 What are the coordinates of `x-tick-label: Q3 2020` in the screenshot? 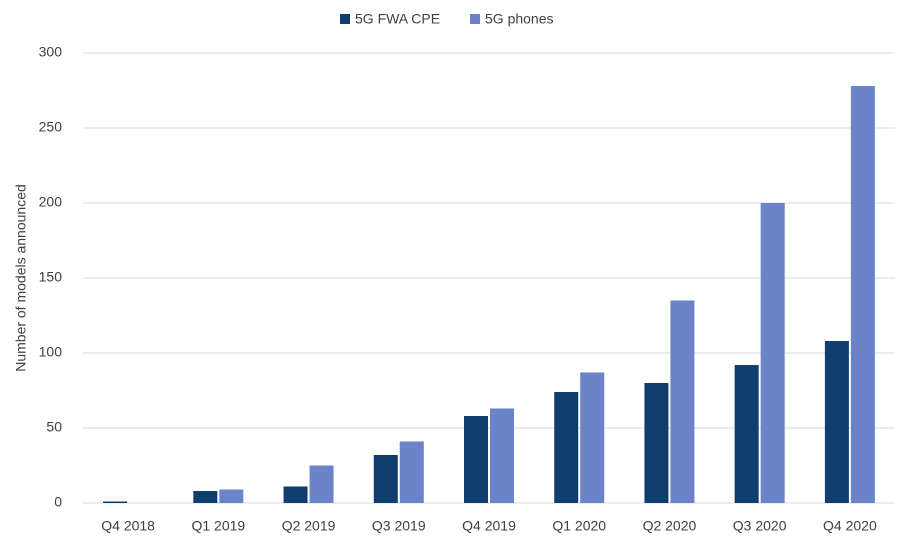 It's located at (760, 526).